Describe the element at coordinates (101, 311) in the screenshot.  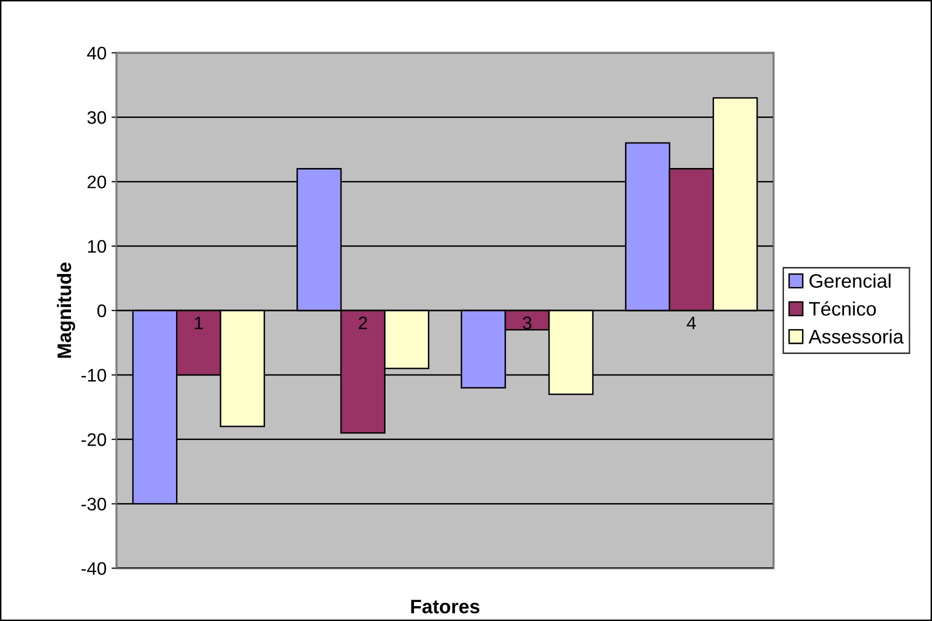
I see `y-tick-label: 0` at that location.